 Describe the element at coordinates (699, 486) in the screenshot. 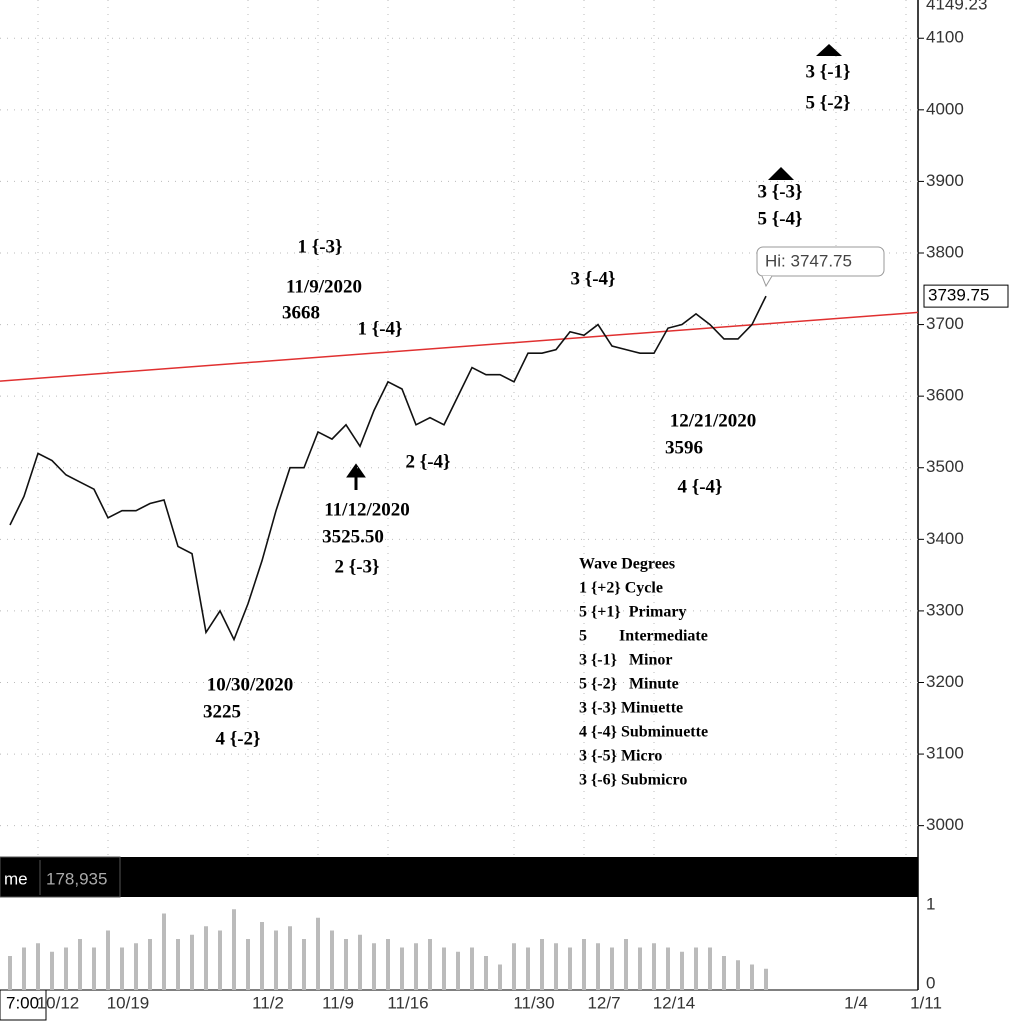

I see `annotation: 4 {-4}` at that location.